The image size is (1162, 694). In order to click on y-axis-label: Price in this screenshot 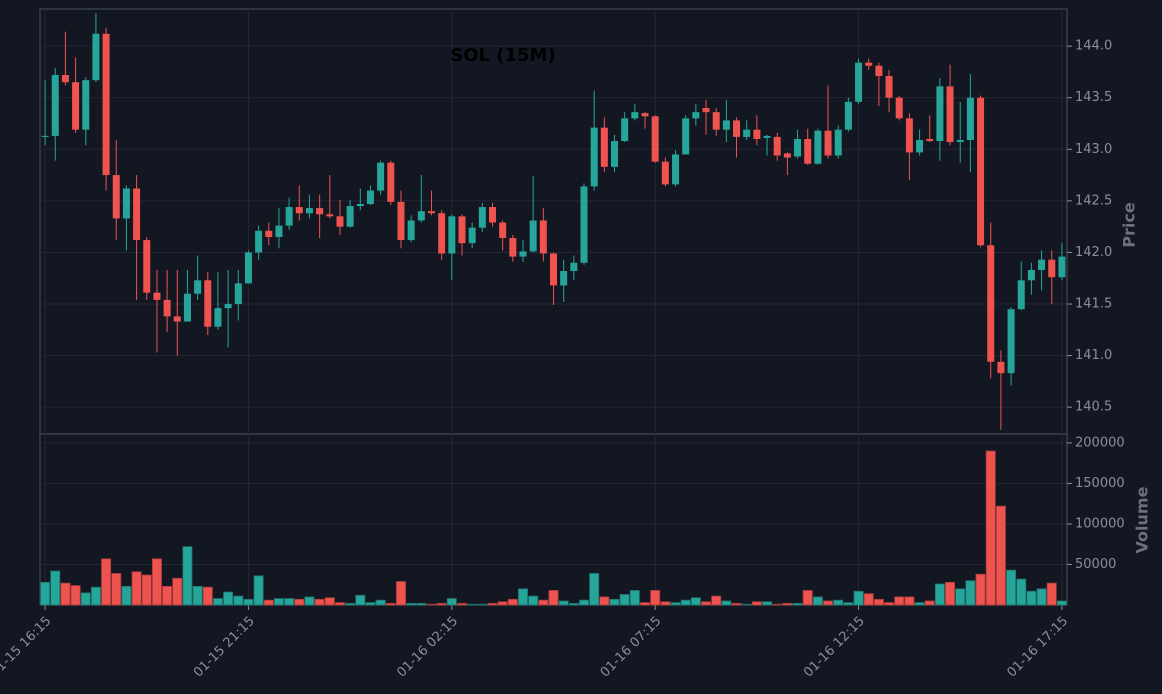, I will do `click(1129, 225)`.